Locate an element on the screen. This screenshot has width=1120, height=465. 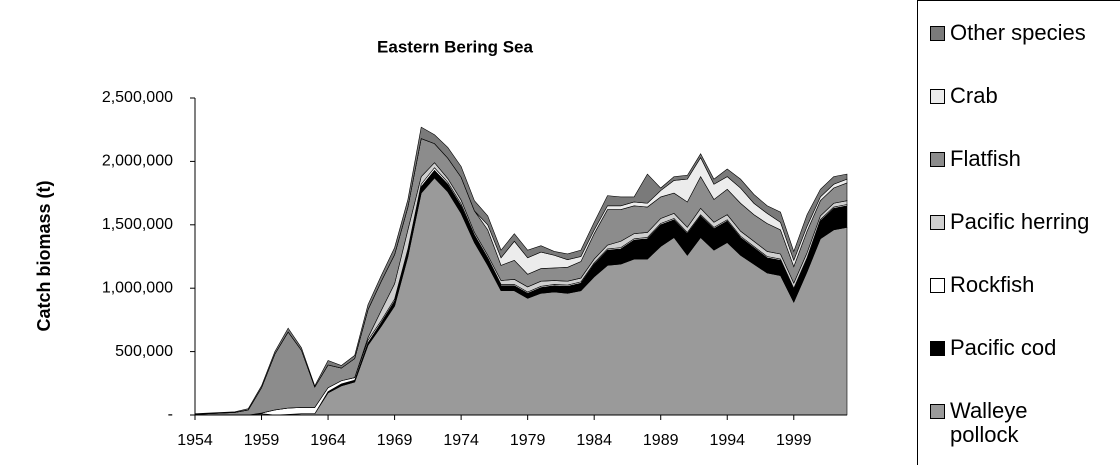
y-tick-label: 1,500,000 is located at coordinates (137, 224).